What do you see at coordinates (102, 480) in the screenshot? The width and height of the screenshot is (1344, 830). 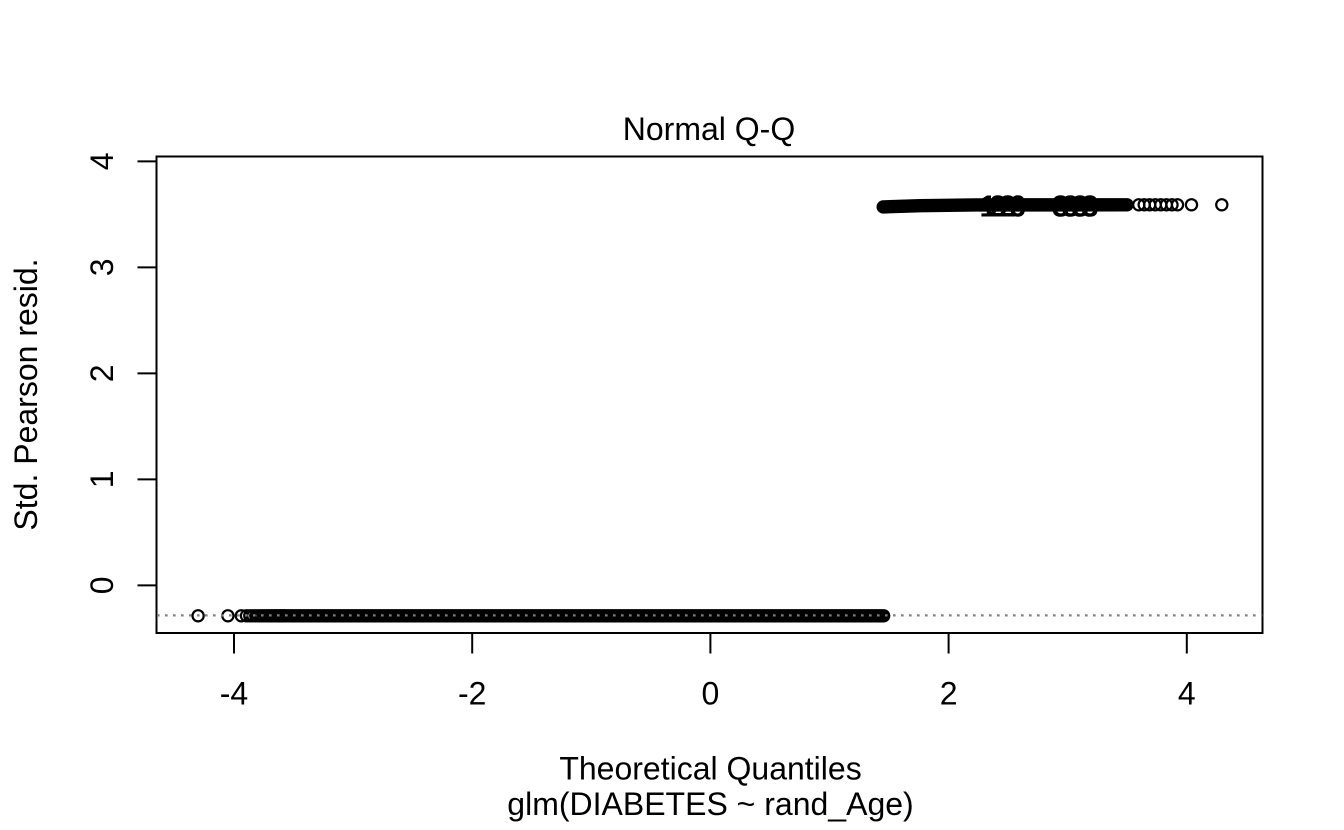 I see `svg-text: 1` at bounding box center [102, 480].